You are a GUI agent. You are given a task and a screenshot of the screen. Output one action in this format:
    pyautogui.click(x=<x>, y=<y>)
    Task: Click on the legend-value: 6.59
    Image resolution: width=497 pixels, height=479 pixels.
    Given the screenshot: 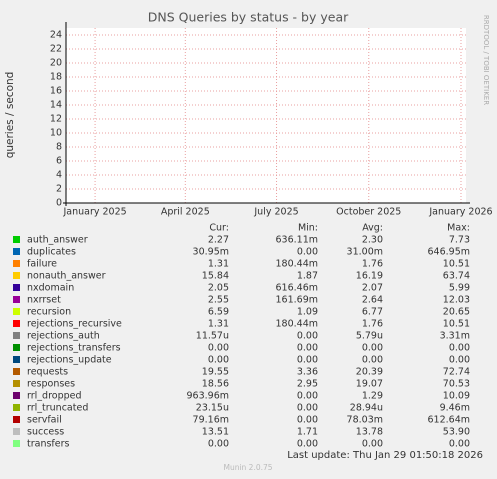 What is the action you would take?
    pyautogui.click(x=218, y=312)
    